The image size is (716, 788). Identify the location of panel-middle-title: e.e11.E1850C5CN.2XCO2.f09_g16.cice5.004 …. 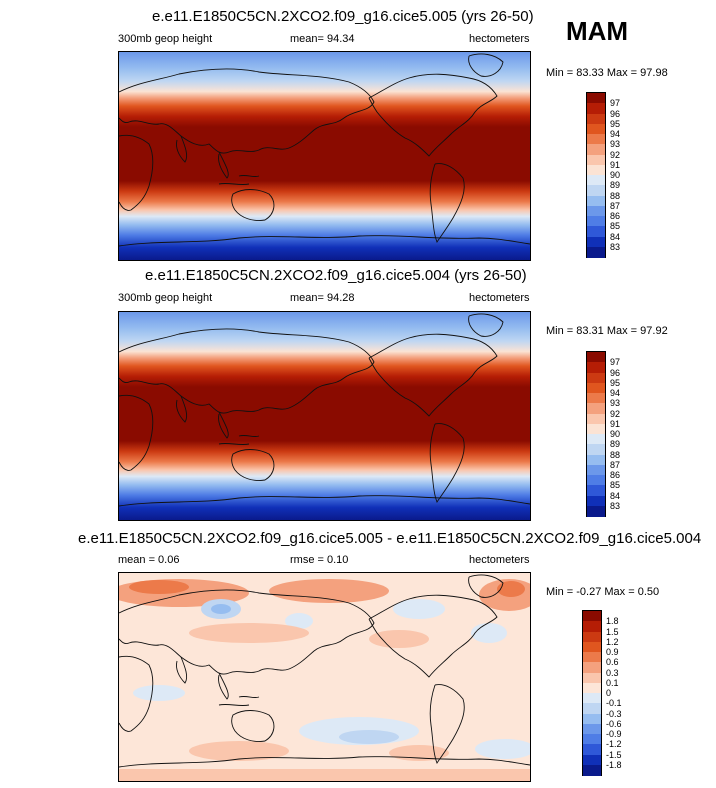
(336, 275).